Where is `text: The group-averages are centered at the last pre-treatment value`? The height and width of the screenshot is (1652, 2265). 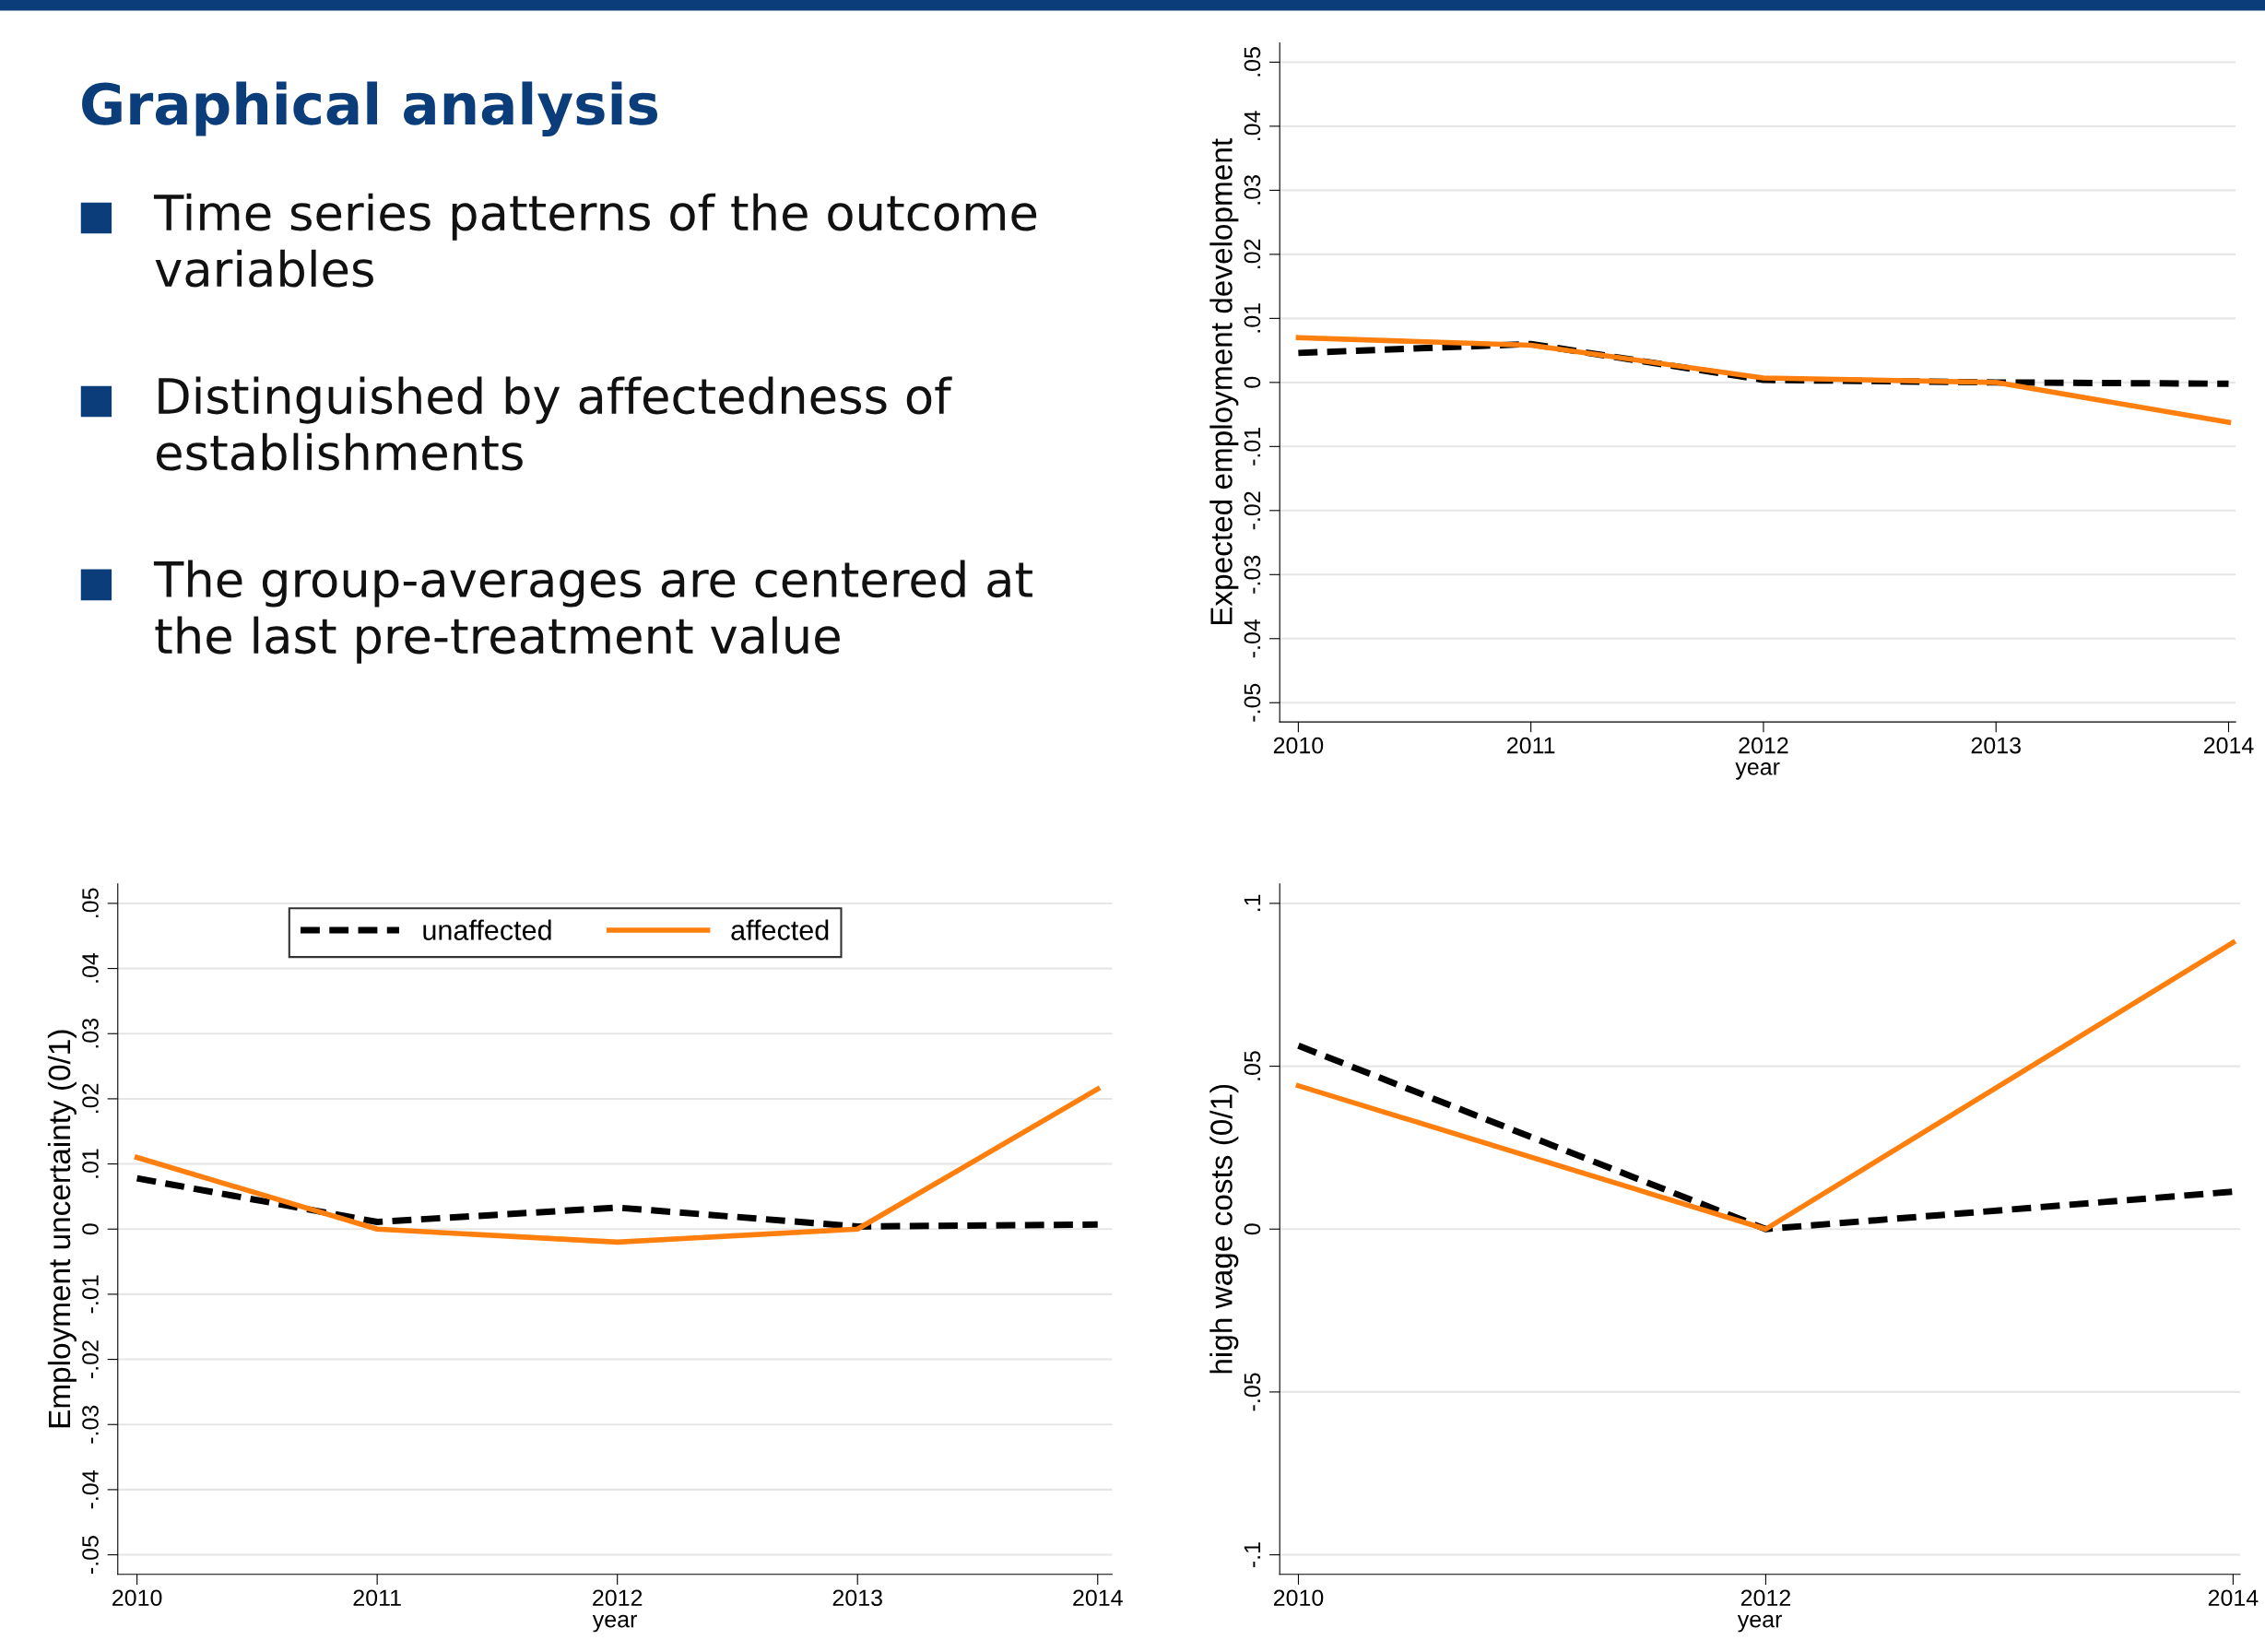
text: The group-averages are centered at the last pre-treatment value is located at coordinates (592, 612).